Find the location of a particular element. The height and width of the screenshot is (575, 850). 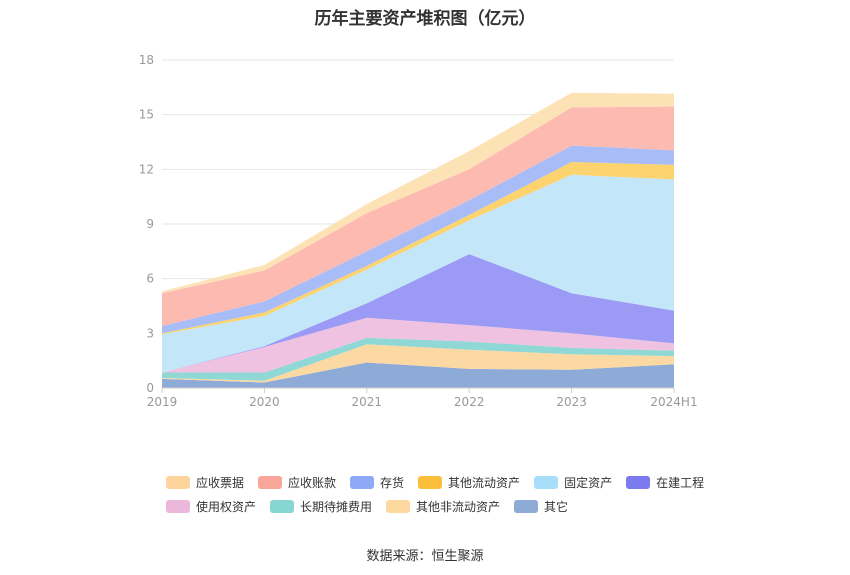

legend-item: 应收账款 is located at coordinates (297, 482).